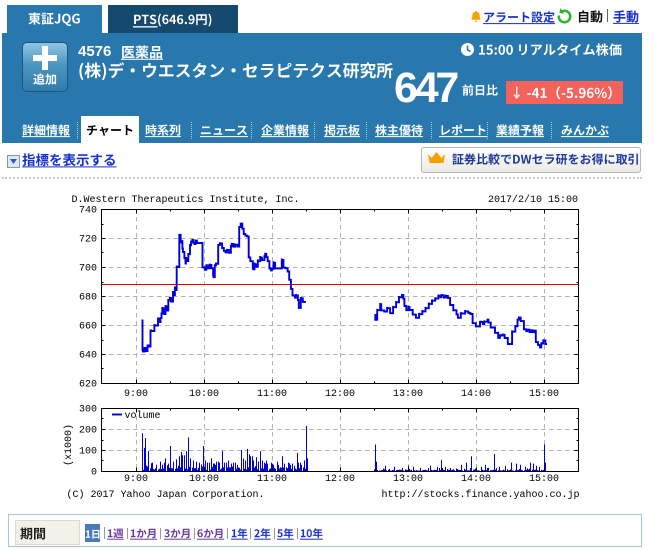 The image size is (655, 550). Describe the element at coordinates (166, 495) in the screenshot. I see `svg-text:(C) 2017 Yahoo Japan Corporati: (C) 2017 Yahoo Japan Corporation.` at that location.